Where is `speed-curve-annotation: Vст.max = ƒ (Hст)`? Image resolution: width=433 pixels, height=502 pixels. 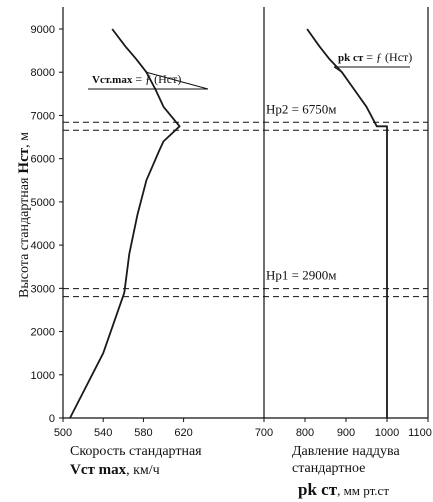
speed-curve-annotation: Vст.max = ƒ (Hст) is located at coordinates (136, 79).